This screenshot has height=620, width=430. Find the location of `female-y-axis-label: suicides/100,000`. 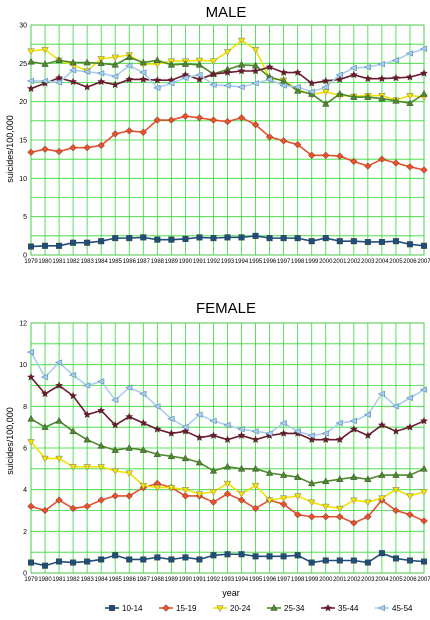

female-y-axis-label: suicides/100,000 is located at coordinates (10, 441).